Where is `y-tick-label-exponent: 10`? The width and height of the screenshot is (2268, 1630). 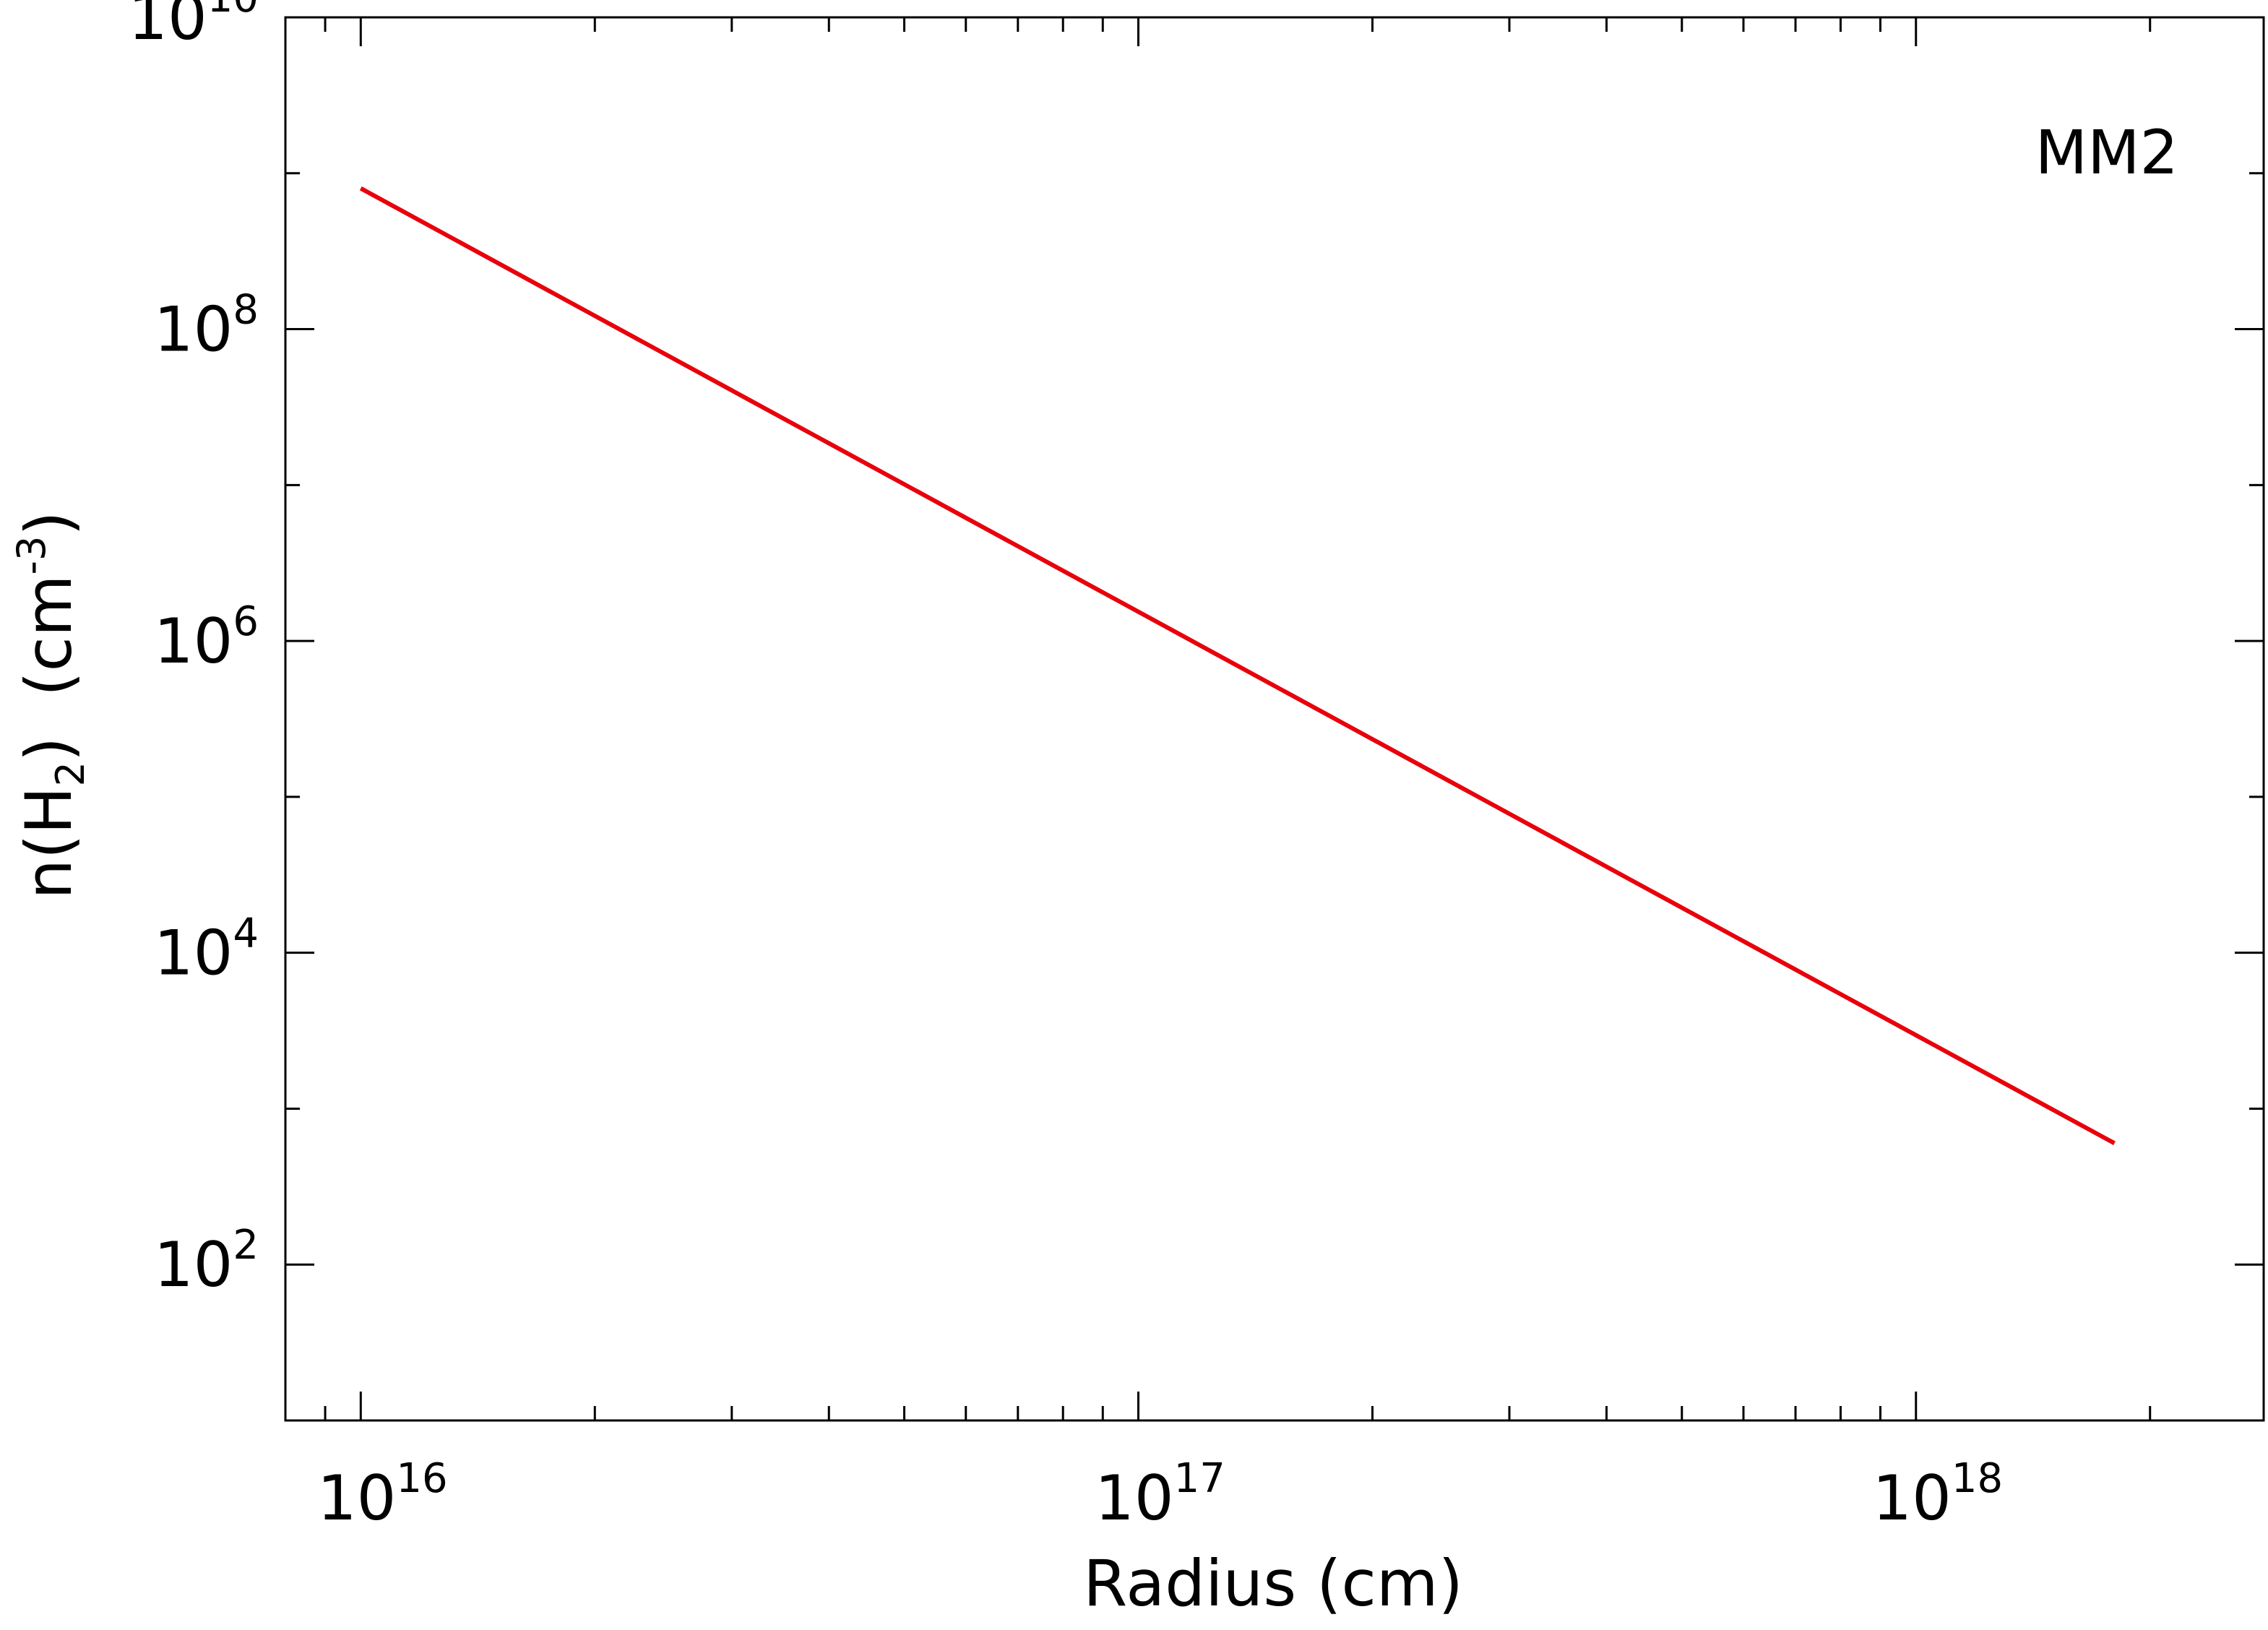
y-tick-label-exponent: 10 is located at coordinates (233, 11).